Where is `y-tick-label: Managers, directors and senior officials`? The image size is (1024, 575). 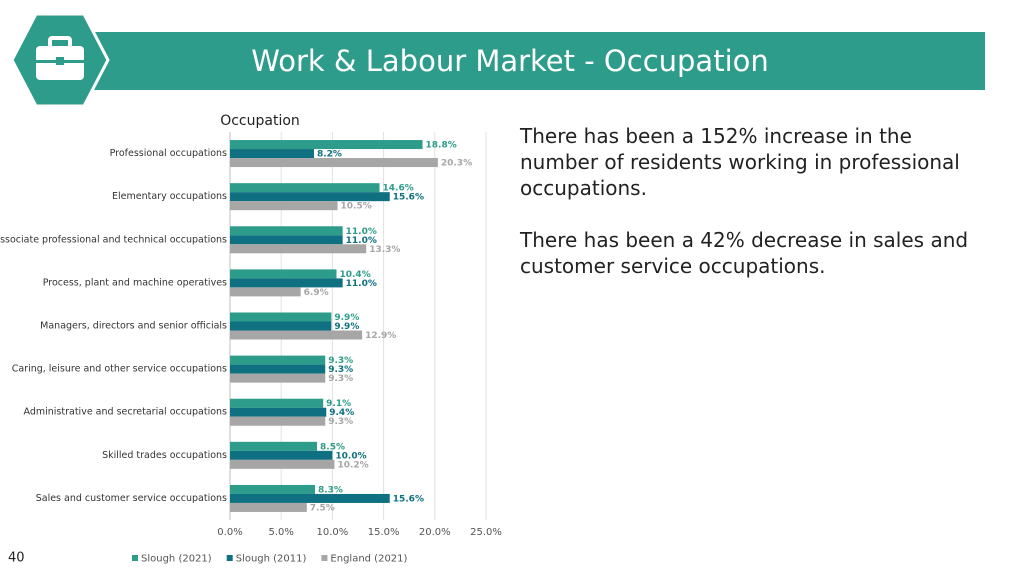 y-tick-label: Managers, directors and senior officials is located at coordinates (133, 326).